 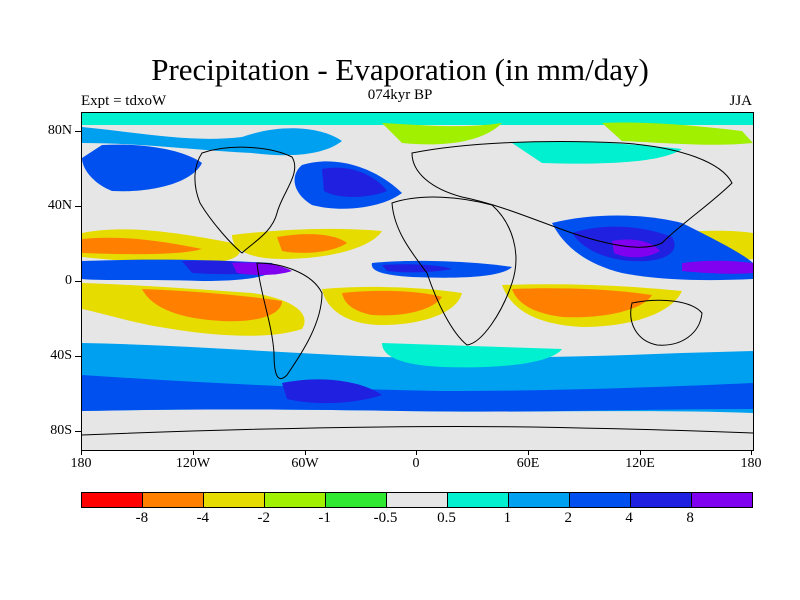 I want to click on x-label-120w: 120W, so click(x=193, y=463).